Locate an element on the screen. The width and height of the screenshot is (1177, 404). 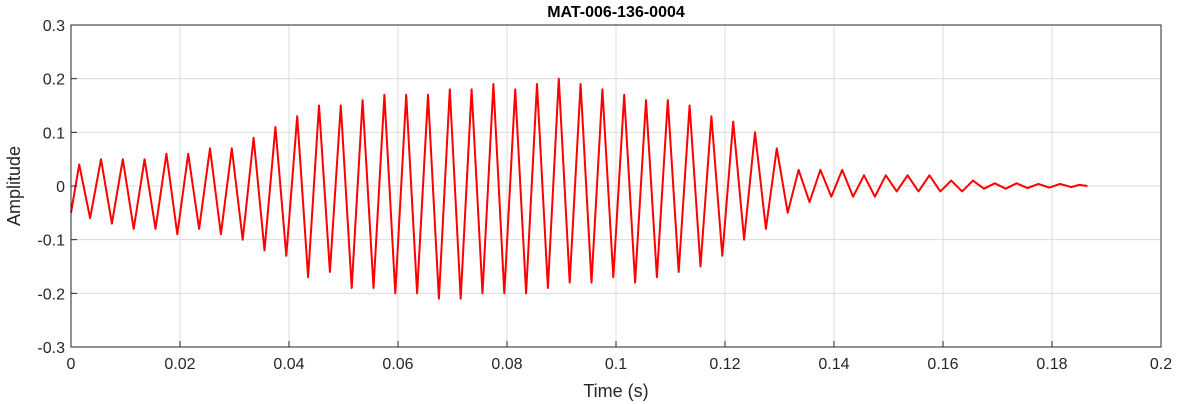
x-tick-label: 0 is located at coordinates (71, 364).